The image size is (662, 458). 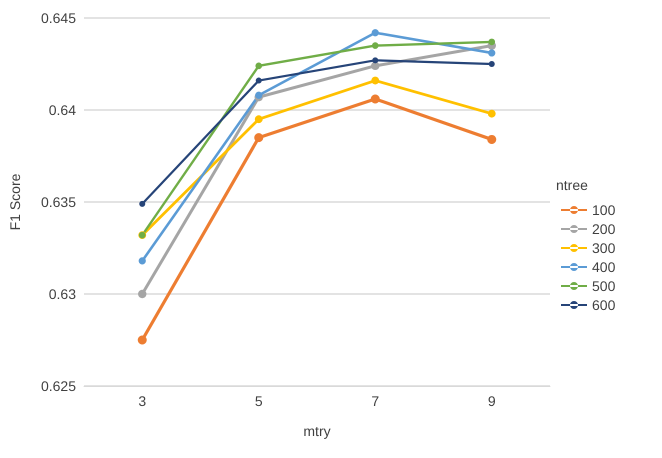 What do you see at coordinates (62, 294) in the screenshot?
I see `y-tick-label: 0.63` at bounding box center [62, 294].